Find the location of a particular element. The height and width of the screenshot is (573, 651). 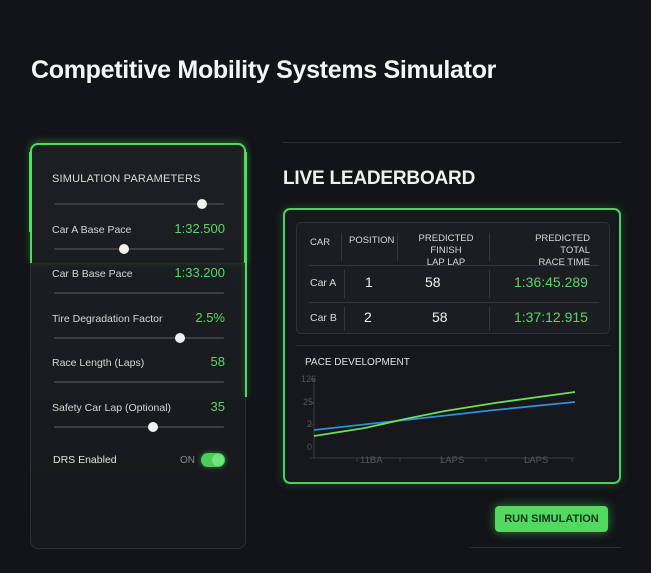

pace-development-chart is located at coordinates (443, 420).